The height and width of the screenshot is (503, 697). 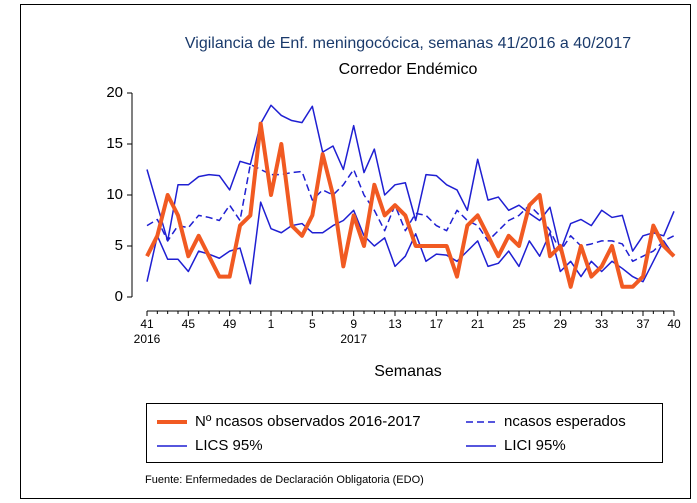 I want to click on x-tick-label: 17, so click(x=437, y=324).